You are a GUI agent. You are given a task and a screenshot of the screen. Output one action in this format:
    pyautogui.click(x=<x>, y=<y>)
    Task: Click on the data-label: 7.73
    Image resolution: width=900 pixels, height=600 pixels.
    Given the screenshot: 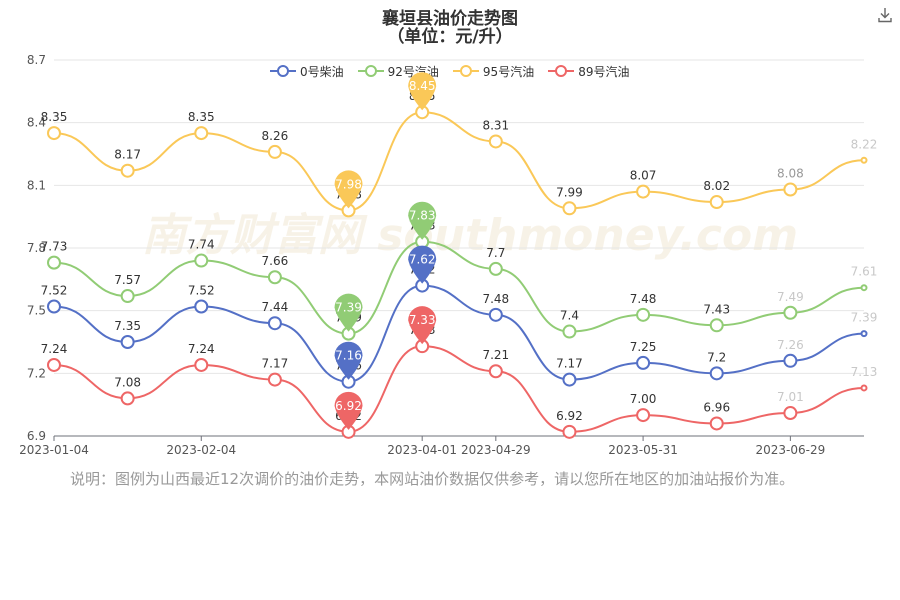 What is the action you would take?
    pyautogui.click(x=54, y=247)
    